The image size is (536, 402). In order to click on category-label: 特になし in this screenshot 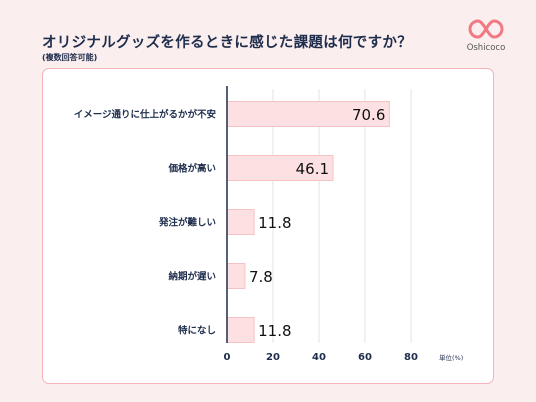, I will do `click(197, 331)`.